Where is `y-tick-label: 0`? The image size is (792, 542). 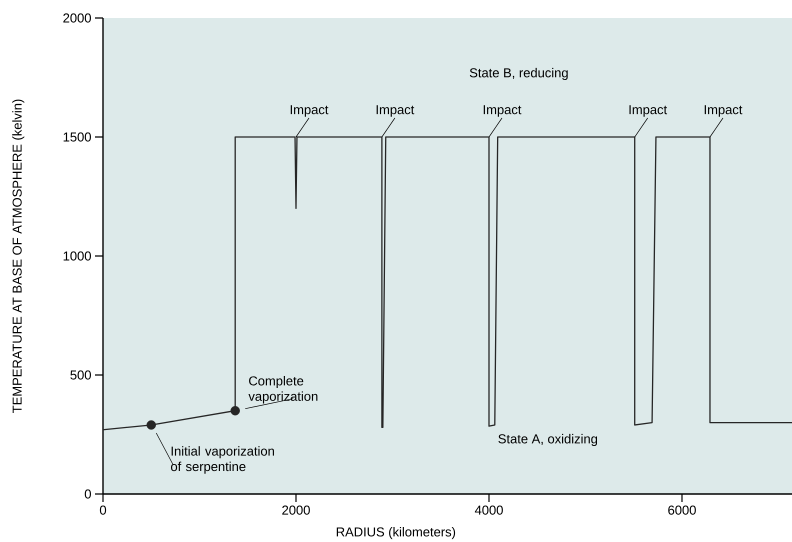
y-tick-label: 0 is located at coordinates (87, 494).